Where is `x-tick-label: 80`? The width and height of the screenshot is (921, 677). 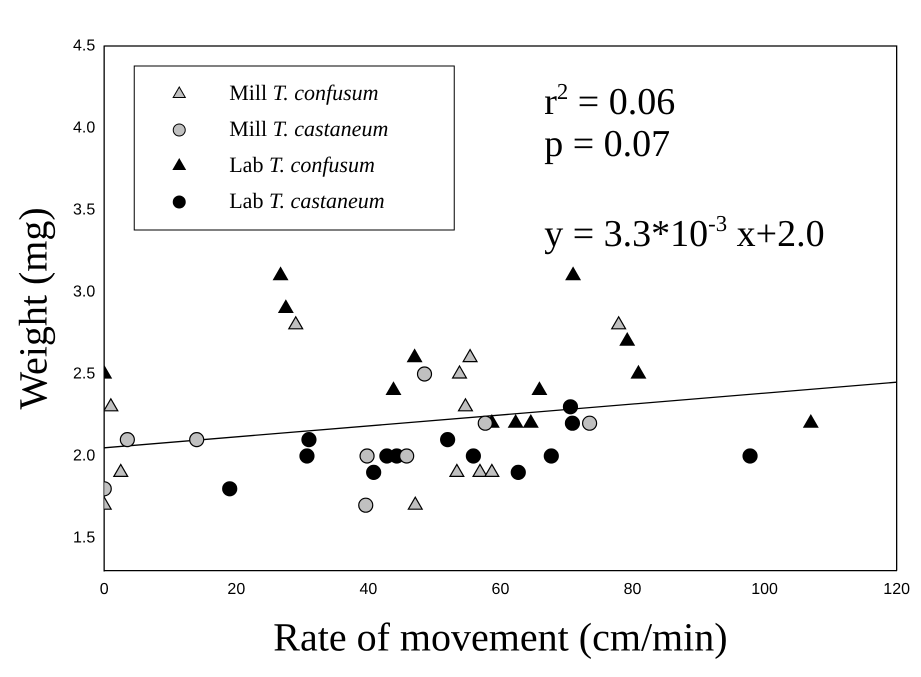 x-tick-label: 80 is located at coordinates (633, 589).